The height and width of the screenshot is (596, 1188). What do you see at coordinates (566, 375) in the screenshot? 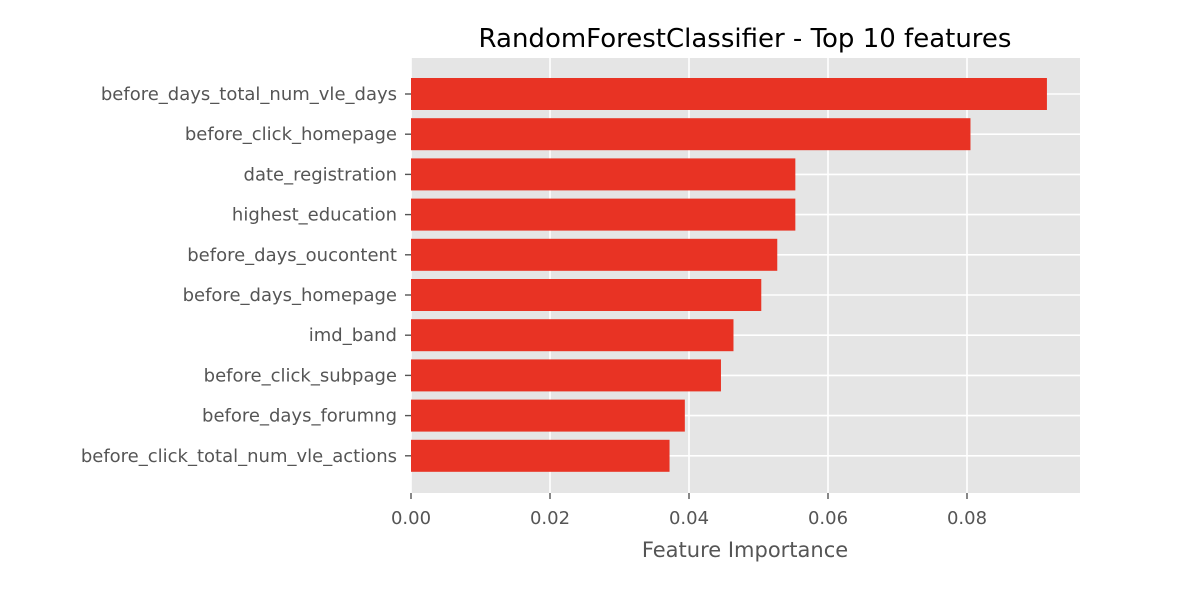
I see `bar-before-click-subpage` at bounding box center [566, 375].